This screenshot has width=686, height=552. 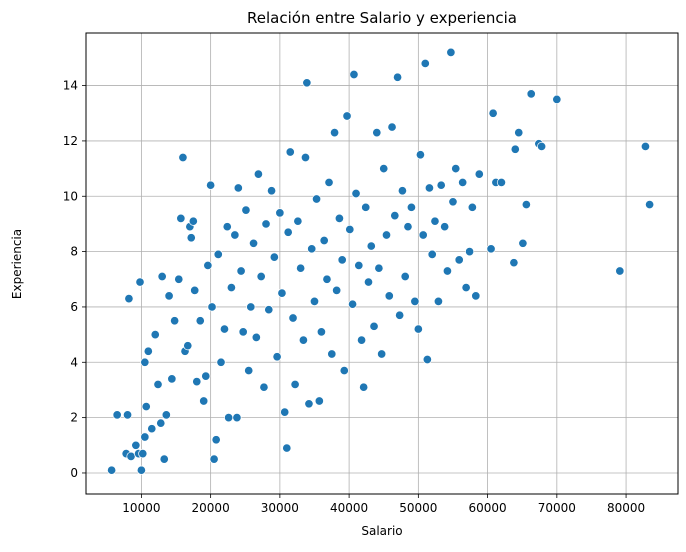 I want to click on chart-title: Relación entre Salario y experiencia, so click(x=382, y=18).